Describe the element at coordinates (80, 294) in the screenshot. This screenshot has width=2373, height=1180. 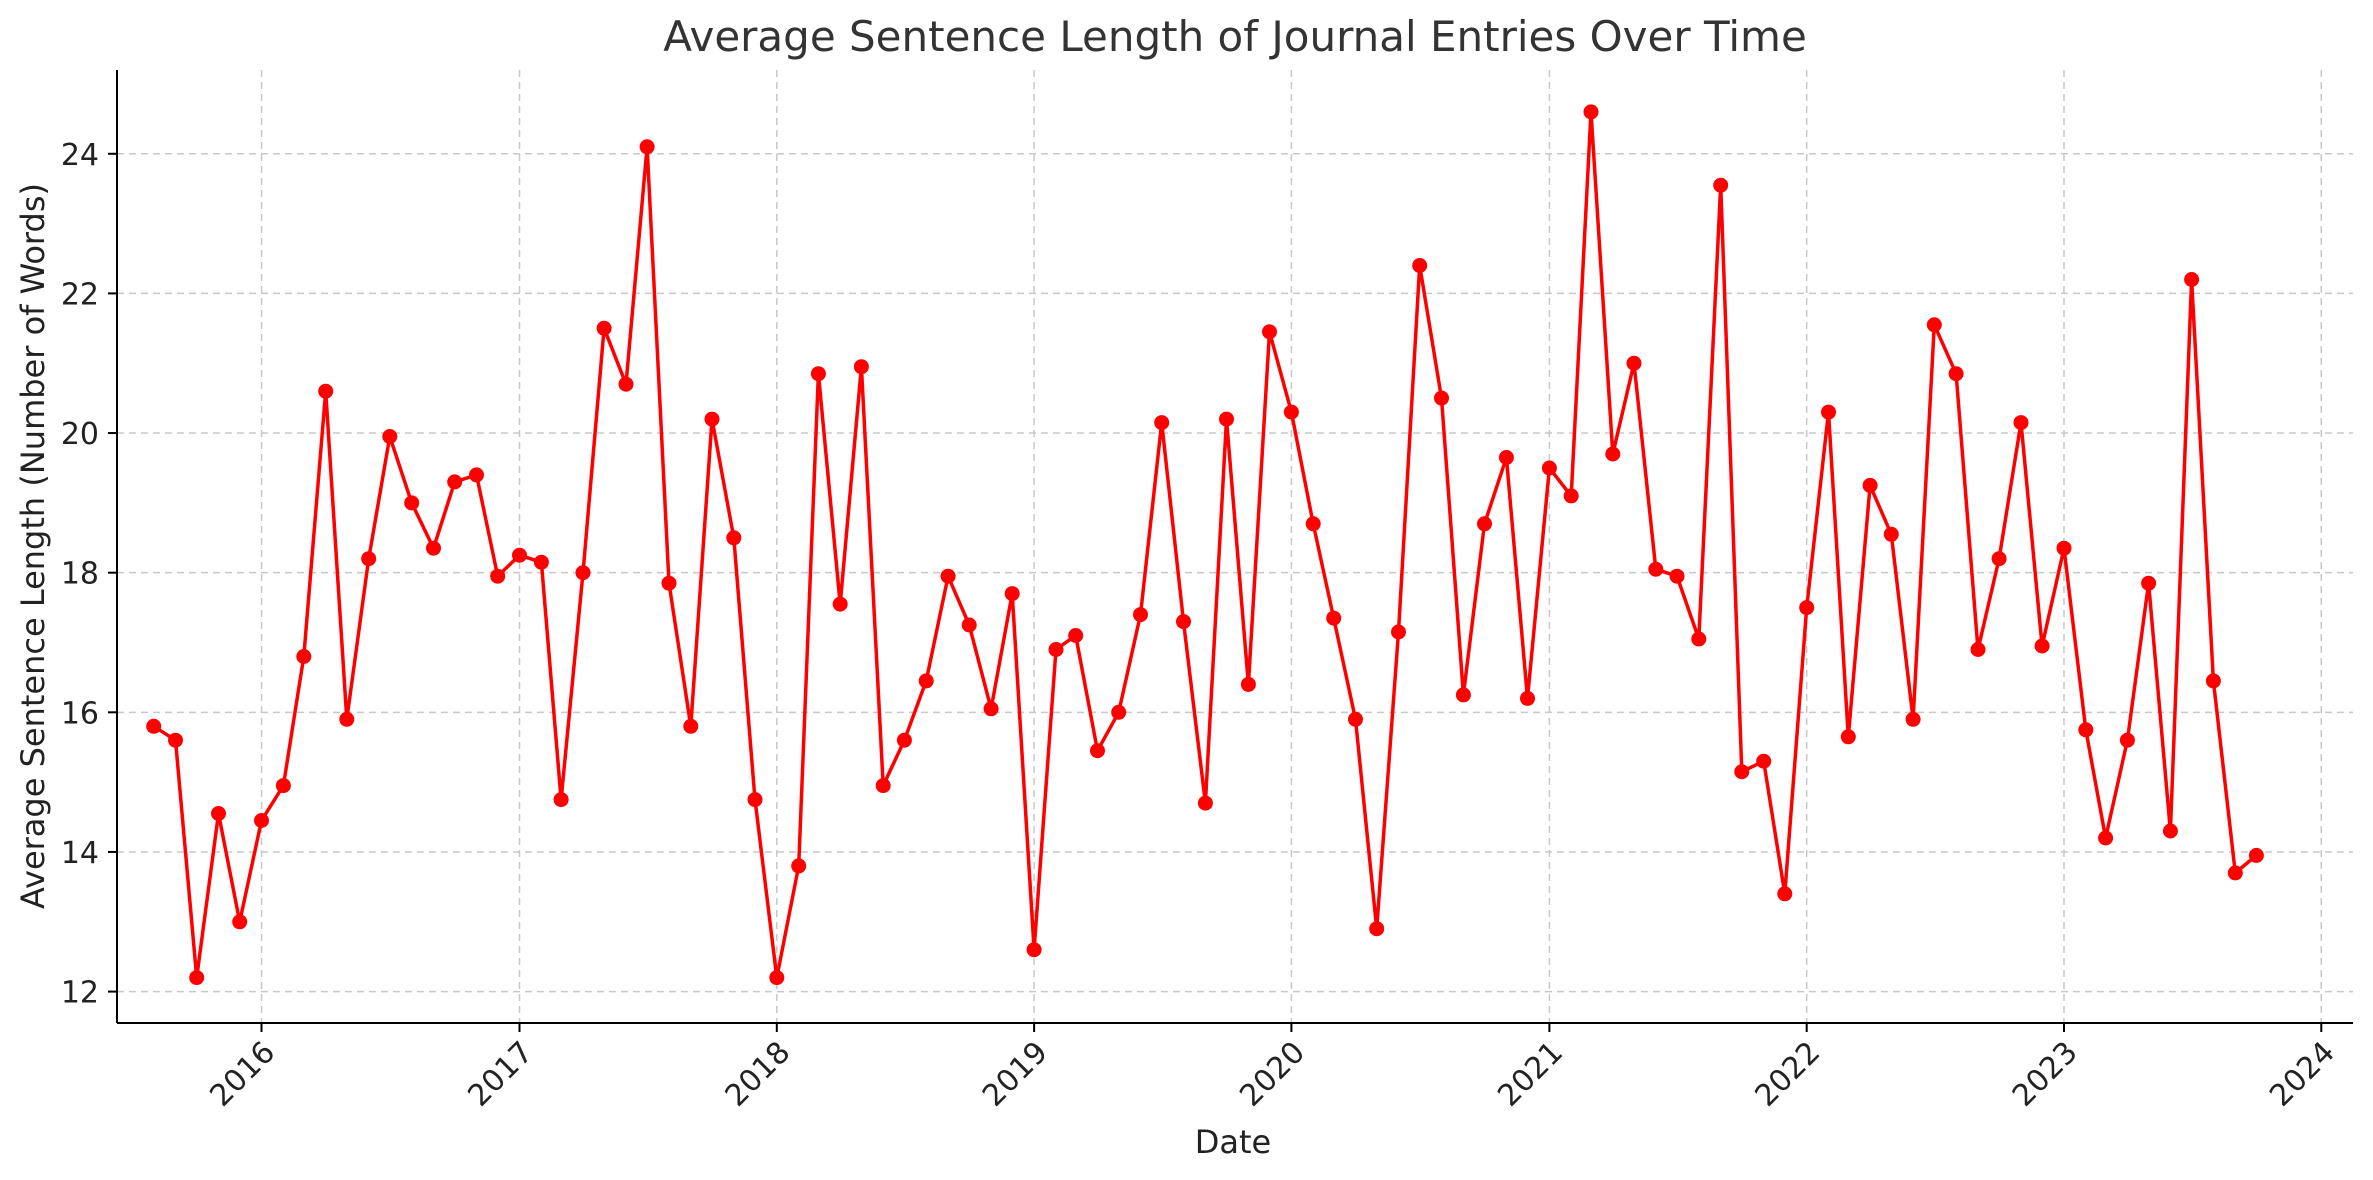
I see `y-tick-label: 22` at that location.